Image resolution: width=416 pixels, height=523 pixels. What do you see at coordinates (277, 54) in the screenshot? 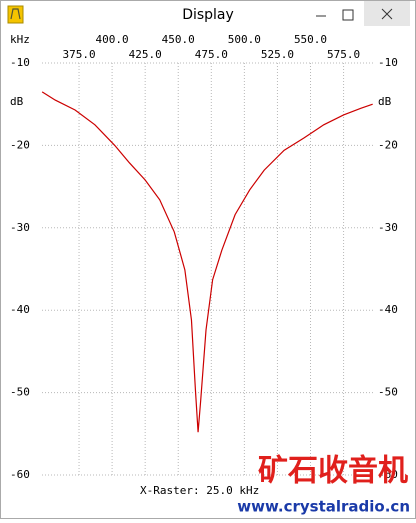
I see `x-tick-label: 525.0` at bounding box center [277, 54].